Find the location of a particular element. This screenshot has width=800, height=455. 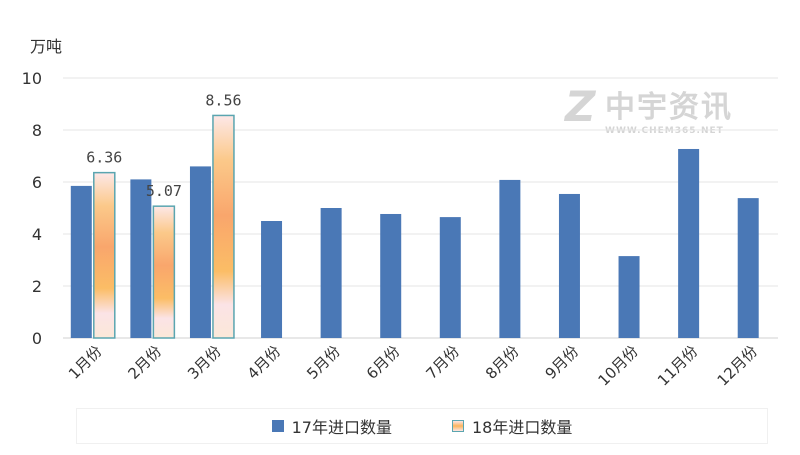

x-tick-label: 3月份 is located at coordinates (204, 362).